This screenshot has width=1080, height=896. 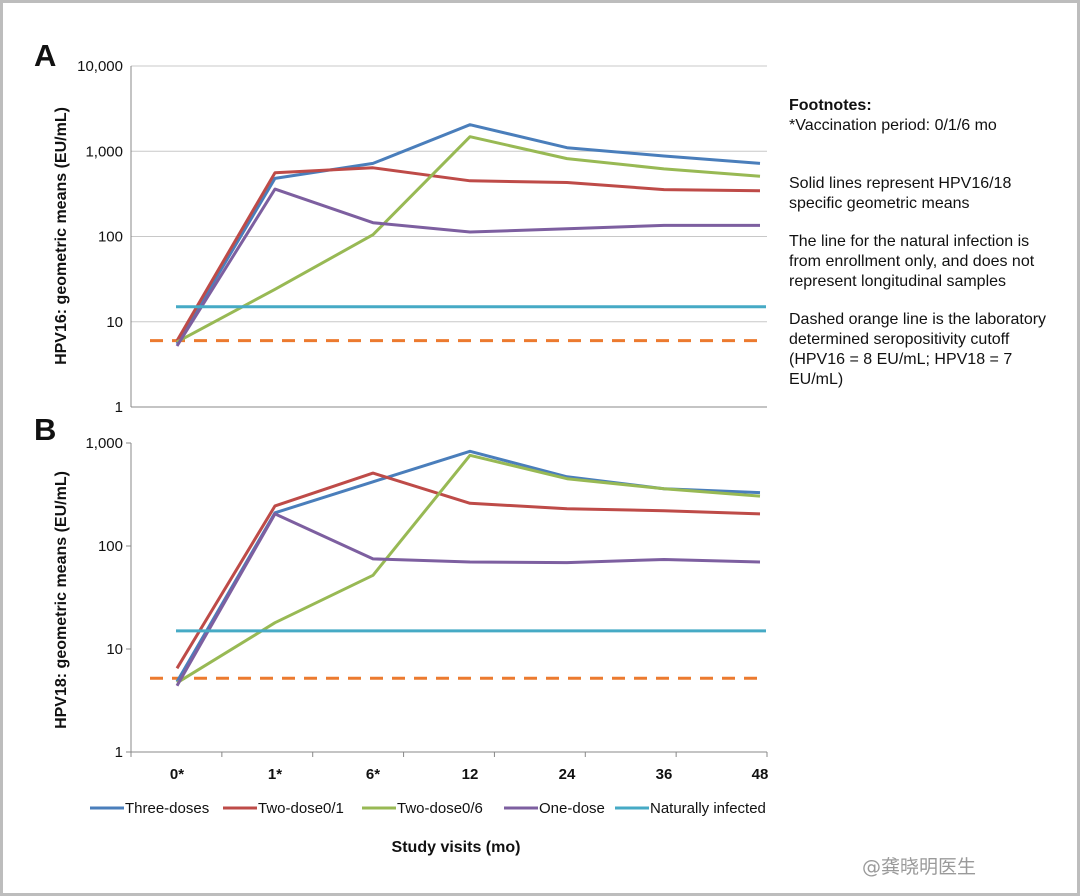 I want to click on panel-b-letter: B, so click(x=45, y=429).